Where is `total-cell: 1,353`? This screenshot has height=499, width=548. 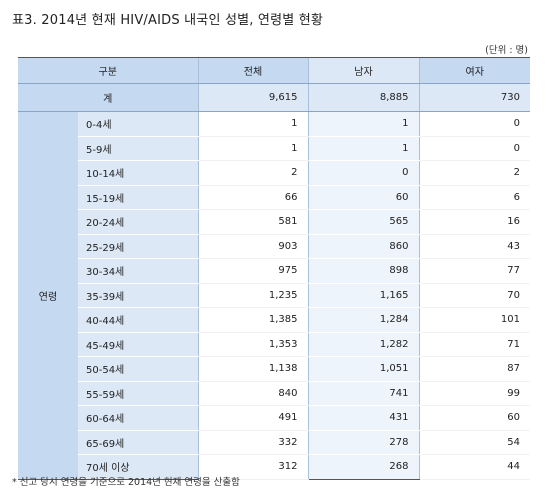 total-cell: 1,353 is located at coordinates (252, 344).